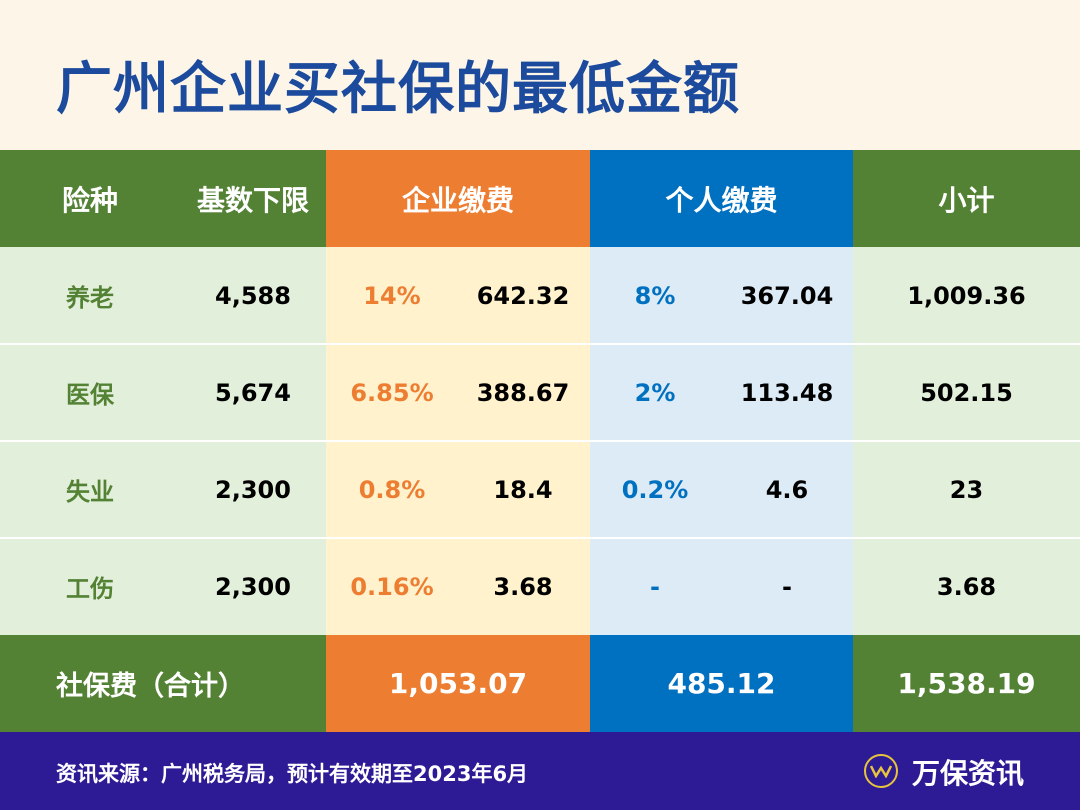 This screenshot has width=1080, height=810. I want to click on row-subtotal: 1,009.36, so click(966, 295).